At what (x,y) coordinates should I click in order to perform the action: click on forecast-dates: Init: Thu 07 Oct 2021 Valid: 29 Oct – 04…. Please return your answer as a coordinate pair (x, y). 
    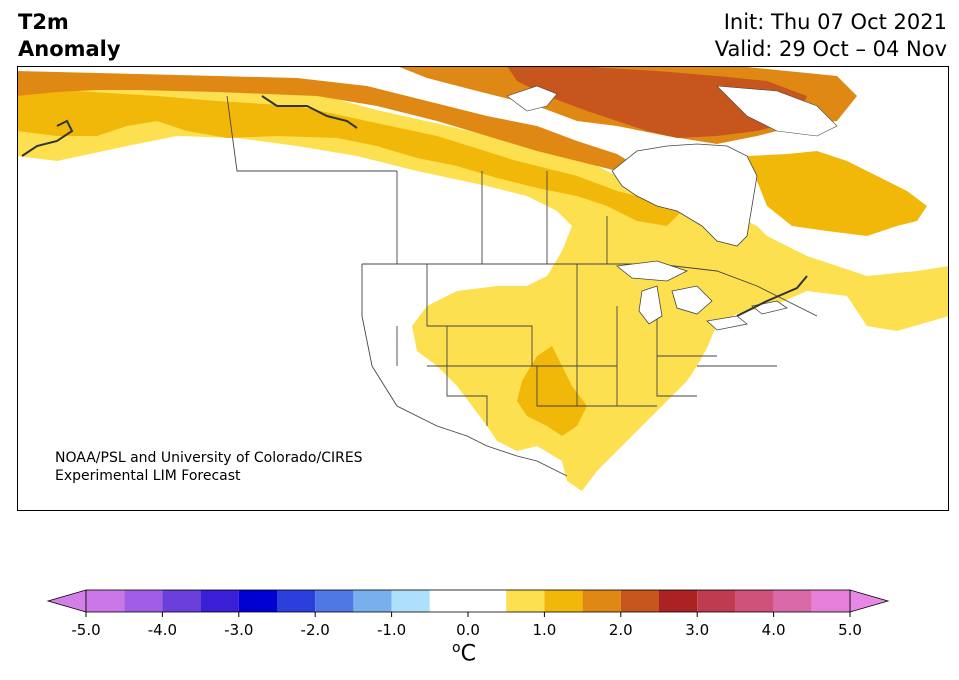
    Looking at the image, I should click on (831, 36).